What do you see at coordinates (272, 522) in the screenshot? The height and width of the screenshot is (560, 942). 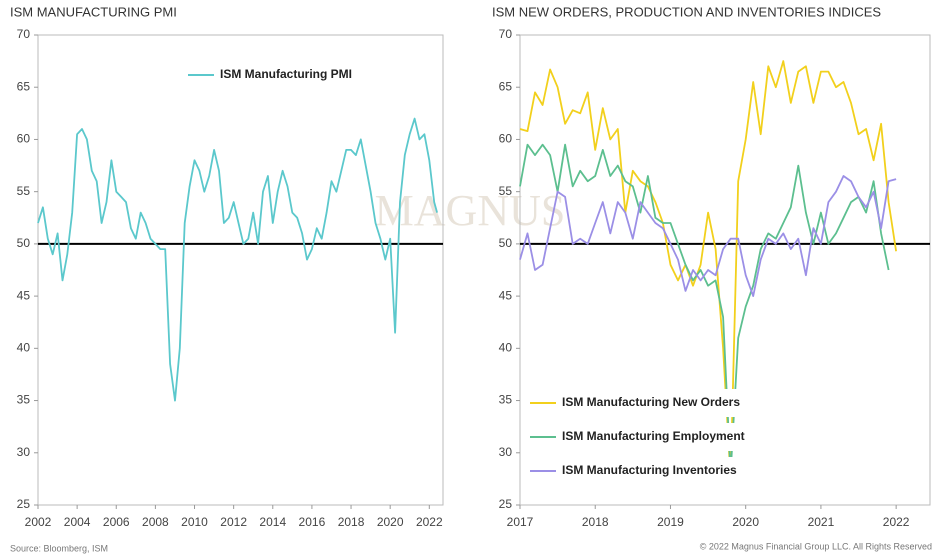 I see `x-tick-label: 2014` at bounding box center [272, 522].